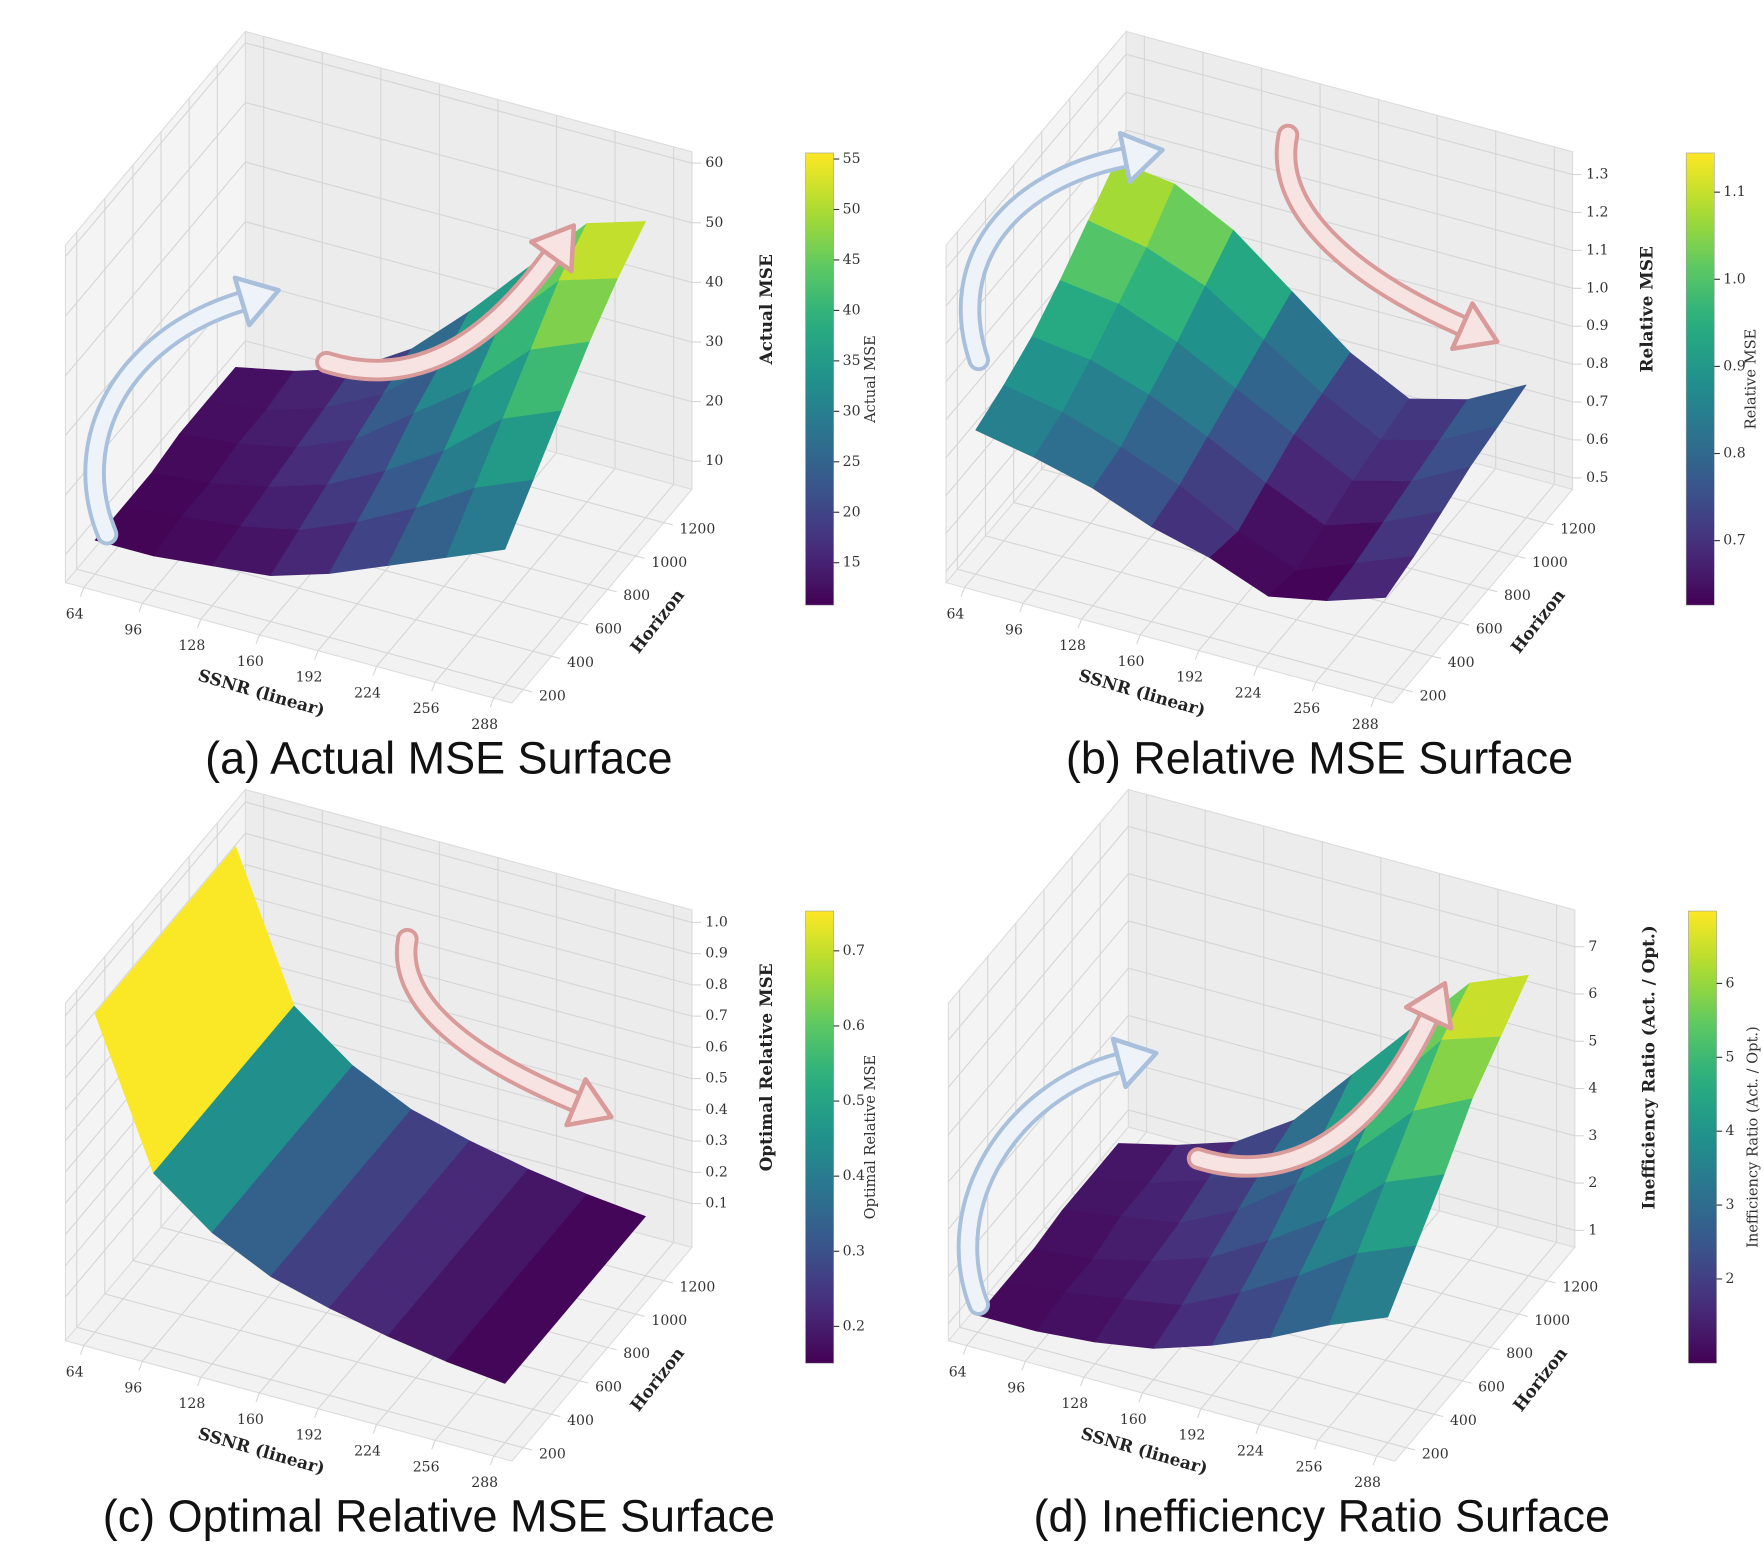 This screenshot has height=1560, width=1764. Describe the element at coordinates (490, 518) in the screenshot. I see `surface-facet` at that location.